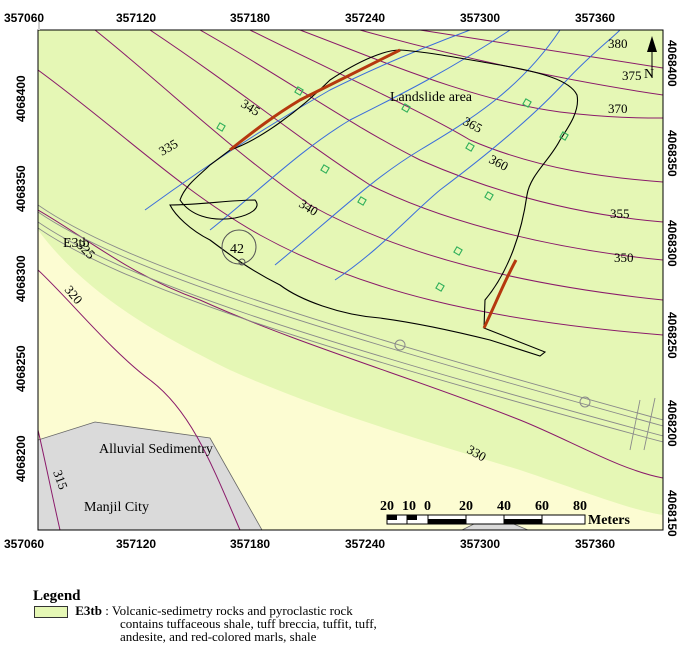 The width and height of the screenshot is (683, 645). I want to click on graticule-ticks, so click(39, 25).